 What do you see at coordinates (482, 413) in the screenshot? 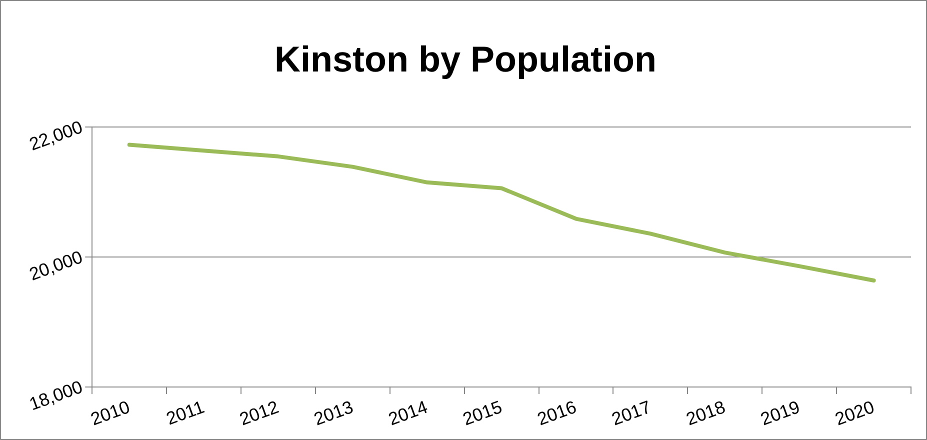
I see `x-tick-label: 2015` at bounding box center [482, 413].